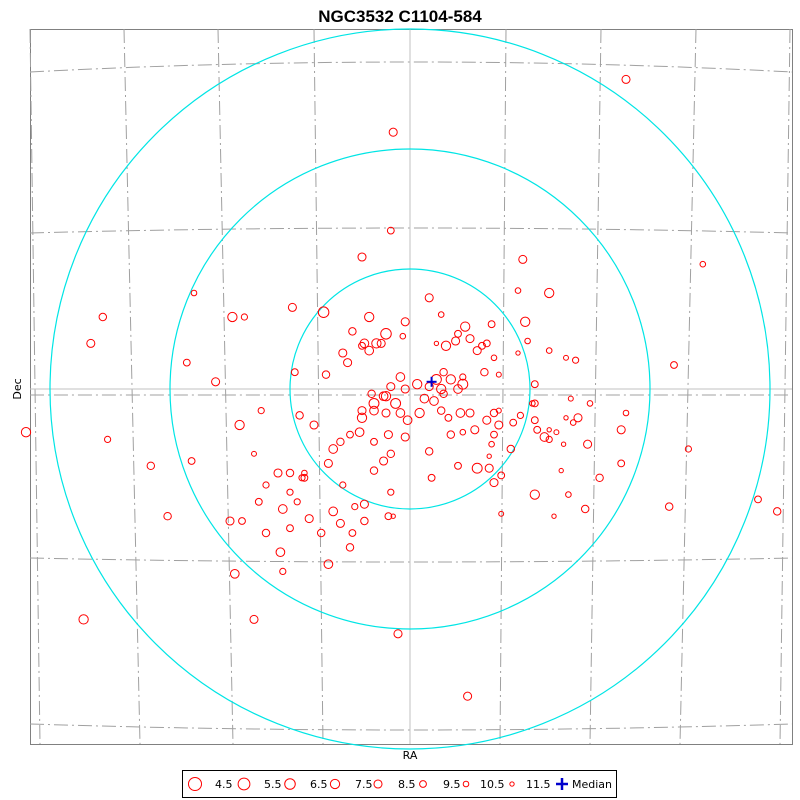 The image size is (800, 800). What do you see at coordinates (592, 784) in the screenshot?
I see `legend-median-label: Median` at bounding box center [592, 784].